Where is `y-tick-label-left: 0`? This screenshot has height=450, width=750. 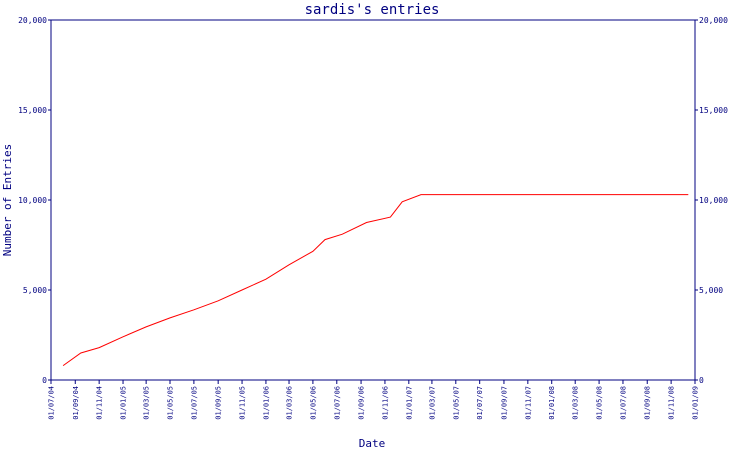 y-tick-label-left: 0 is located at coordinates (44, 380).